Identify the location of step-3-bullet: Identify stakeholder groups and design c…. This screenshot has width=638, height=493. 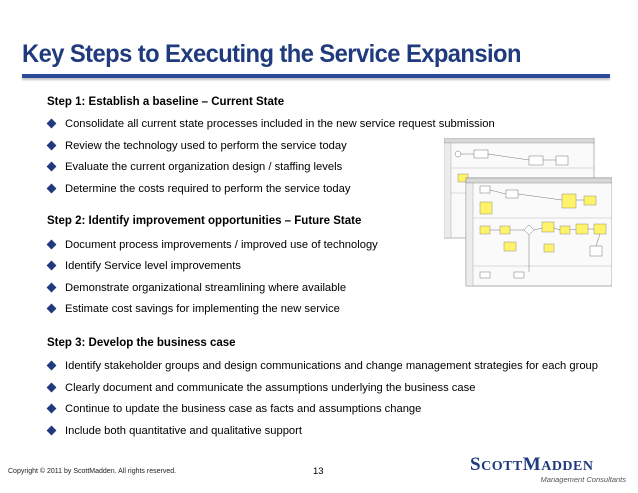
(322, 366).